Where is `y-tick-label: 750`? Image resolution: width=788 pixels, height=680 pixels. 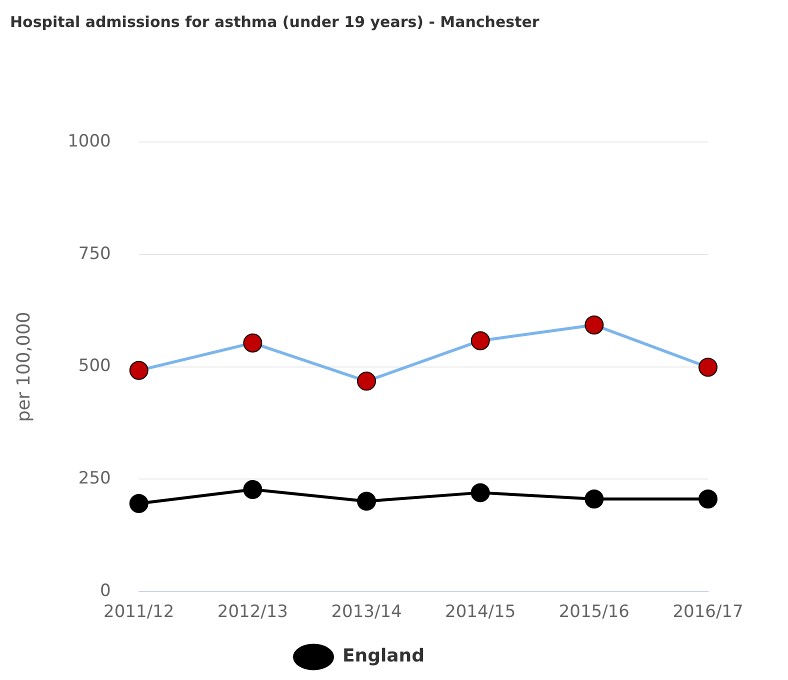 y-tick-label: 750 is located at coordinates (94, 254).